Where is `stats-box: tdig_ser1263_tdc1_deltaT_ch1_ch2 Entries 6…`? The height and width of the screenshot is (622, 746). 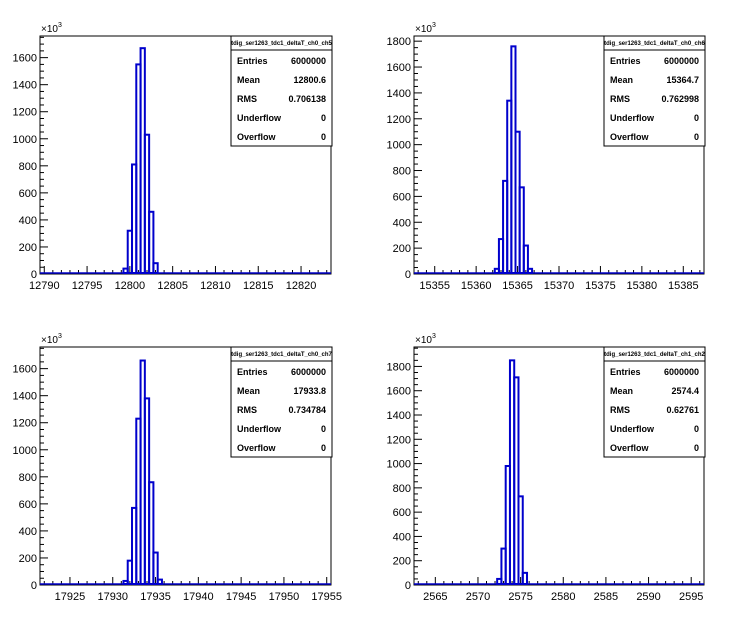
stats-box: tdig_ser1263_tdc1_deltaT_ch1_ch2 Entries 6… is located at coordinates (654, 402).